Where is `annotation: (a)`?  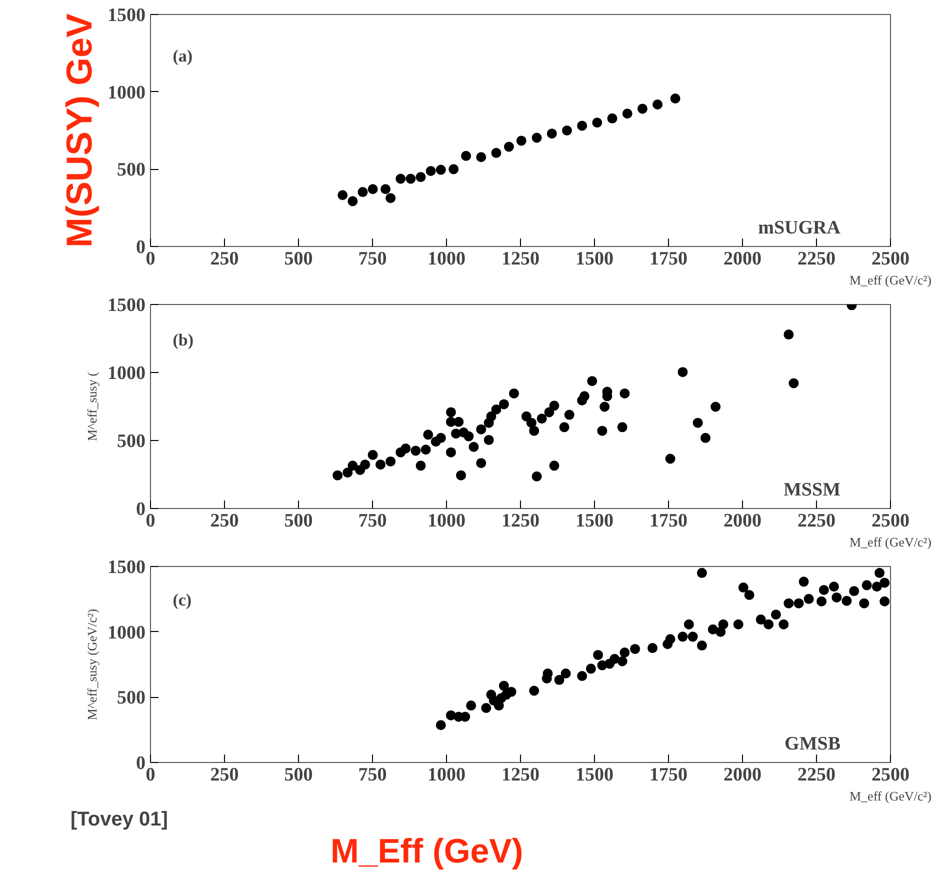
annotation: (a) is located at coordinates (182, 56).